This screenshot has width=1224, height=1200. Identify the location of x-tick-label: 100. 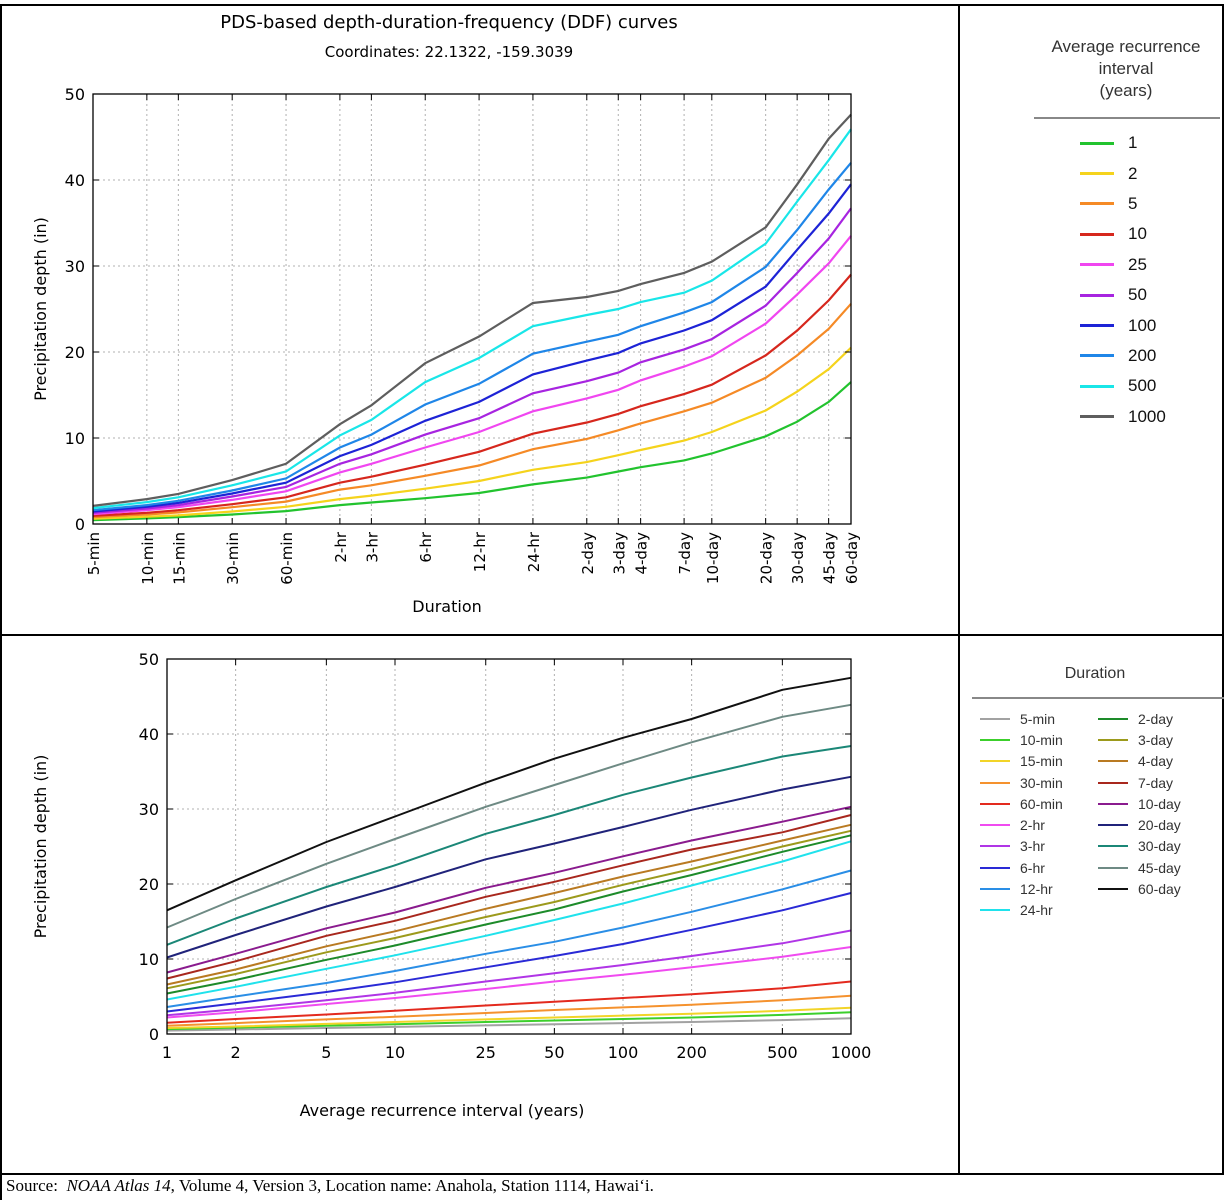
(623, 1052).